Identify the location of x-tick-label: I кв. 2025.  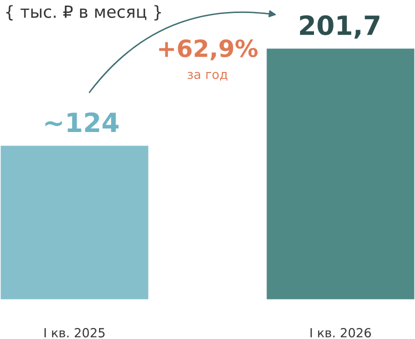
(74, 333).